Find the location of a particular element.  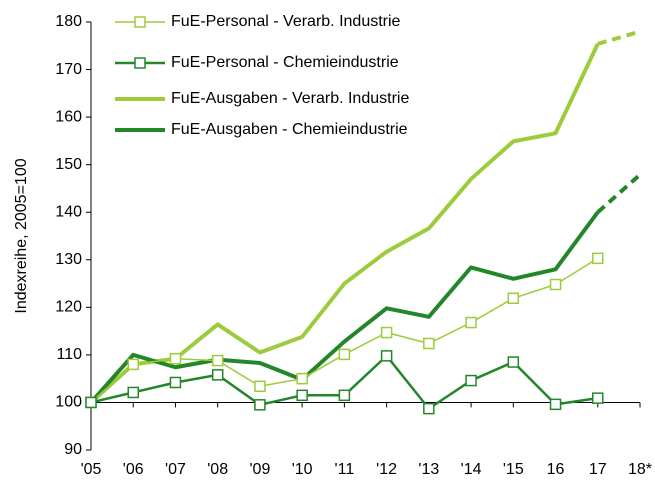

y-tick-label: 110 is located at coordinates (69, 354).